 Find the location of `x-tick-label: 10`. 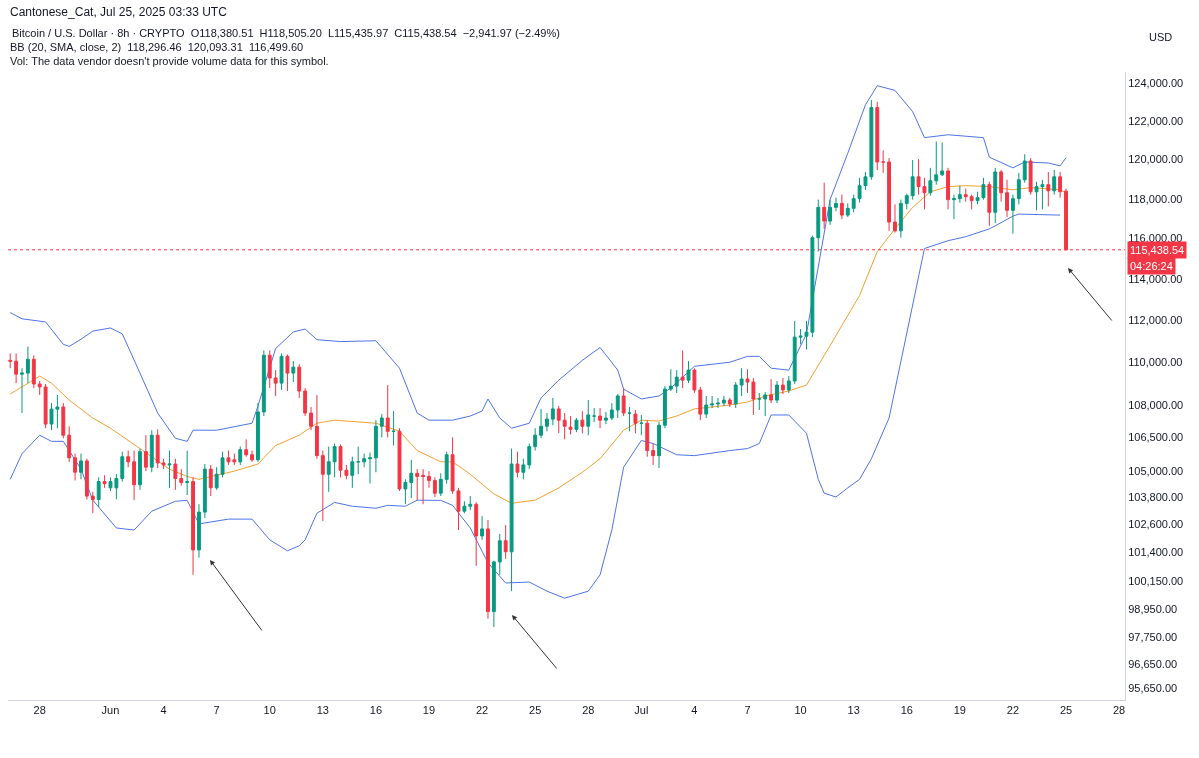

x-tick-label: 10 is located at coordinates (269, 710).